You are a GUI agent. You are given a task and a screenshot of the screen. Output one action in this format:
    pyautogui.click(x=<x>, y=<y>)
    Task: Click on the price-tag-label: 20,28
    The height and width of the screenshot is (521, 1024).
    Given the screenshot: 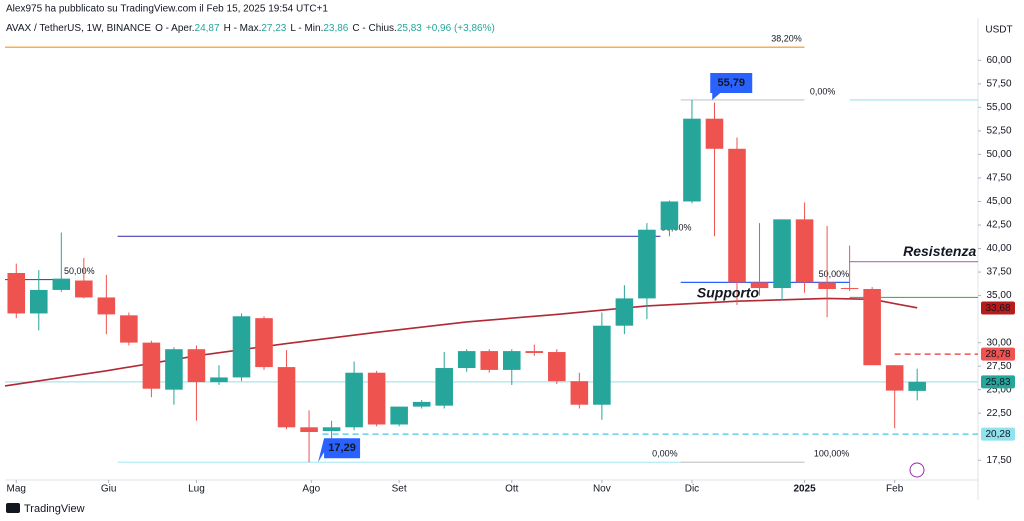 What is the action you would take?
    pyautogui.click(x=997, y=434)
    